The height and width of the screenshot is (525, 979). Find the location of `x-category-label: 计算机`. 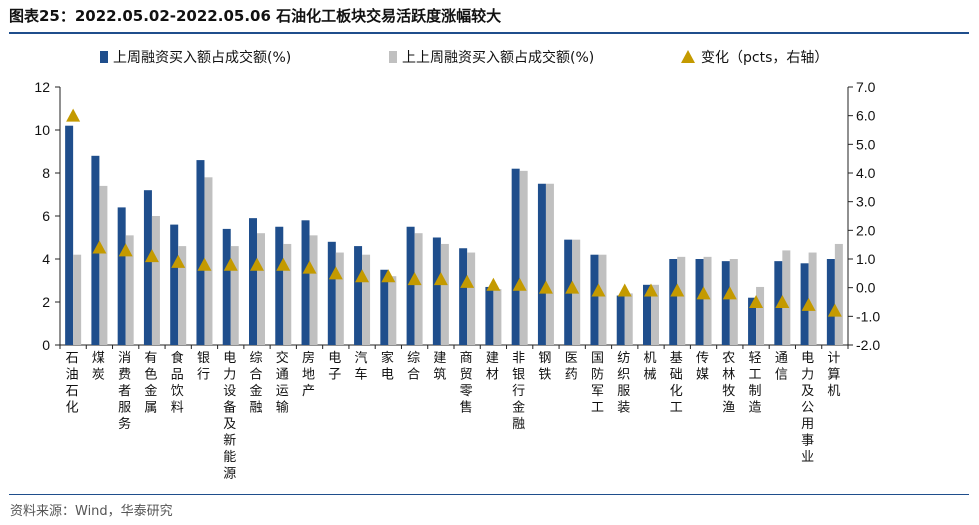

x-category-label: 计算机 is located at coordinates (833, 375).